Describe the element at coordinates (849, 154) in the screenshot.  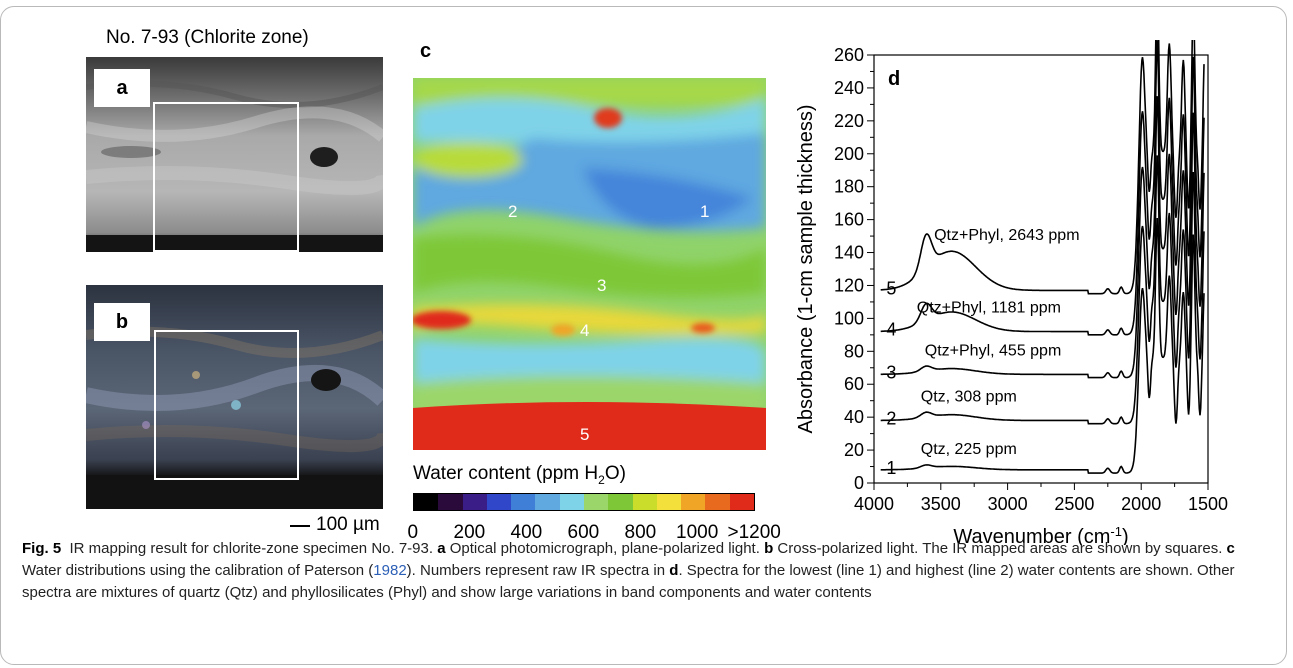
I see `y-tick-label: 200` at that location.